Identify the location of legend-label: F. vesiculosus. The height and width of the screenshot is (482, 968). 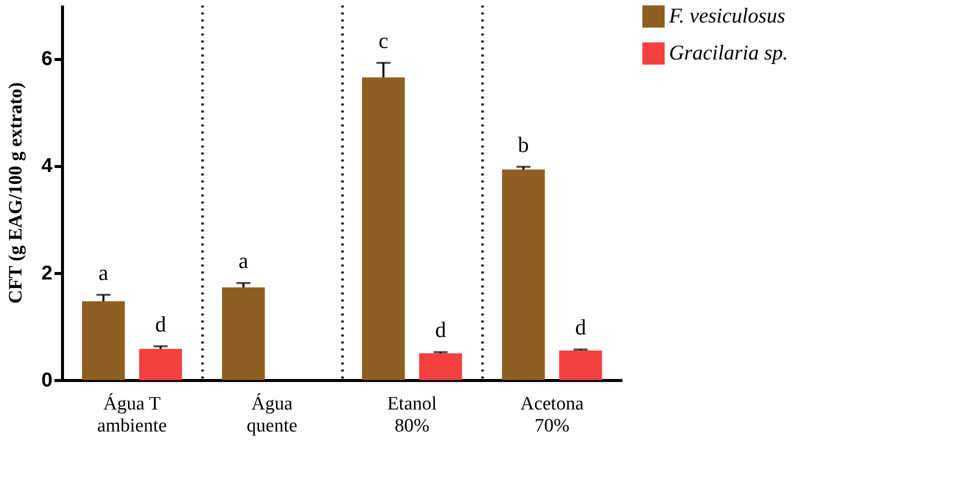
(727, 16).